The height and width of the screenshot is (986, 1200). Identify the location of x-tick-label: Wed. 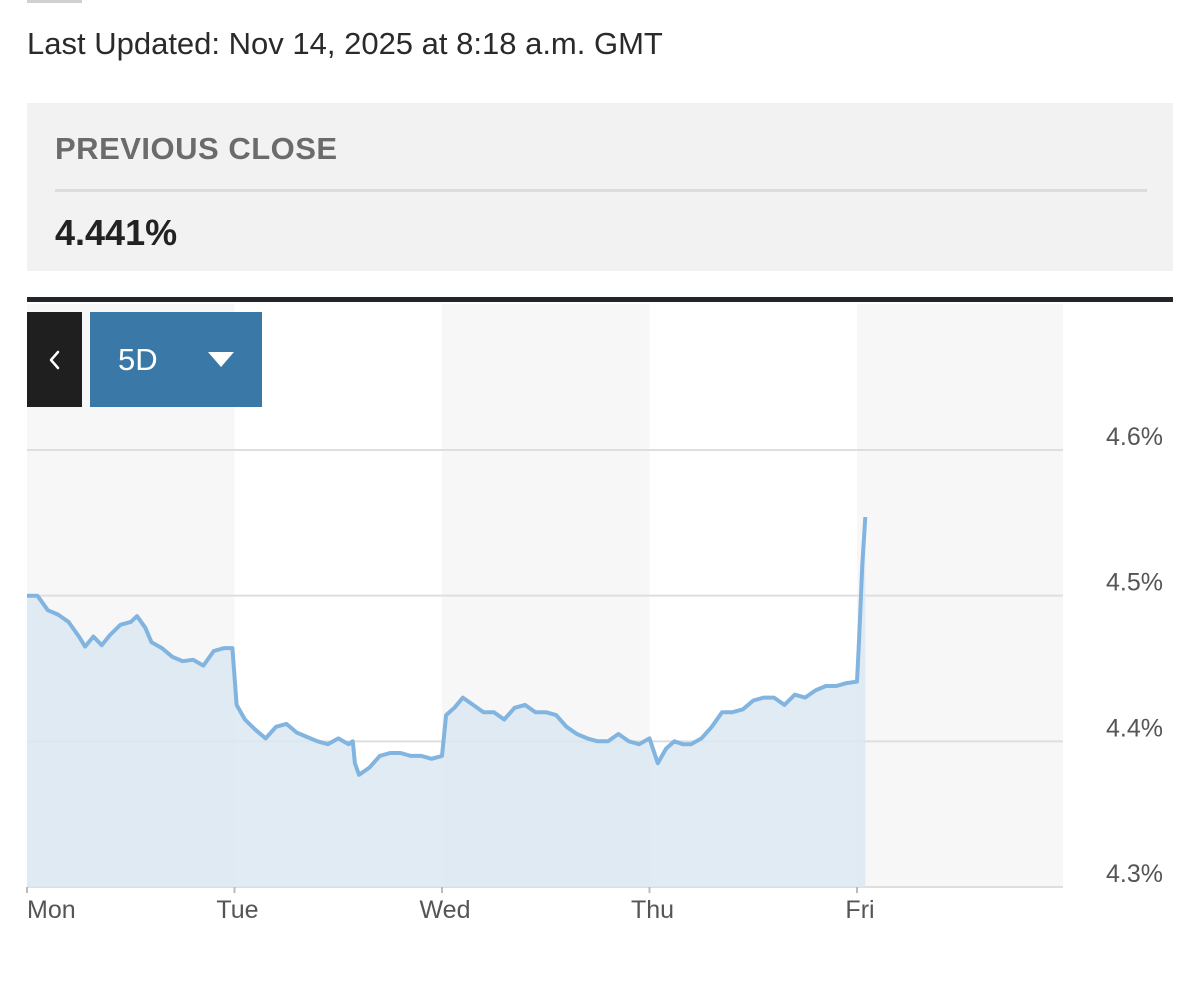
(445, 910).